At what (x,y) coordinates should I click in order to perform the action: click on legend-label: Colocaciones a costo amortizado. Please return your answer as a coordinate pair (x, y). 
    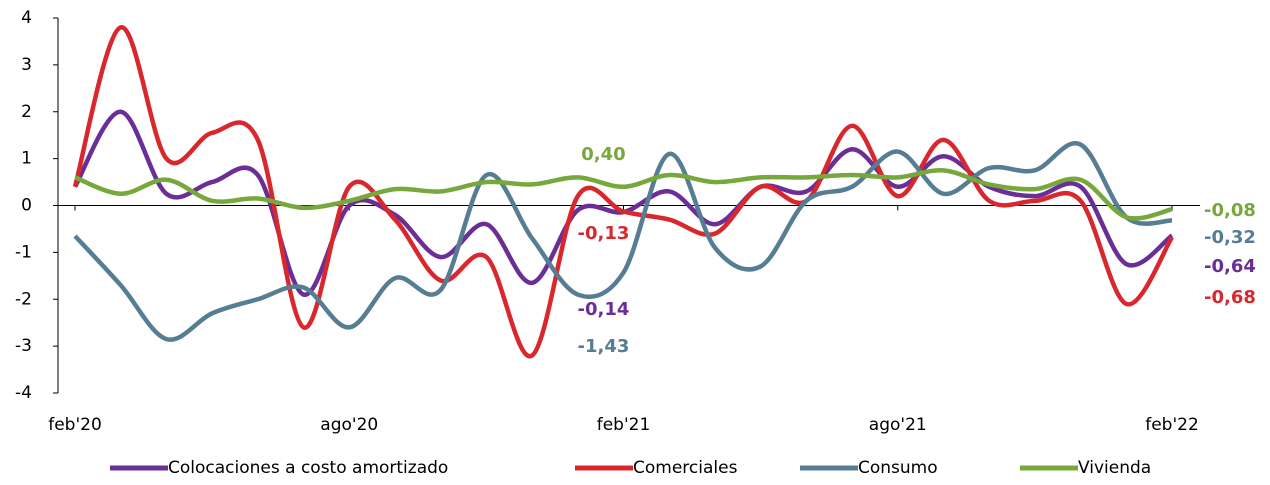
    Looking at the image, I should click on (308, 468).